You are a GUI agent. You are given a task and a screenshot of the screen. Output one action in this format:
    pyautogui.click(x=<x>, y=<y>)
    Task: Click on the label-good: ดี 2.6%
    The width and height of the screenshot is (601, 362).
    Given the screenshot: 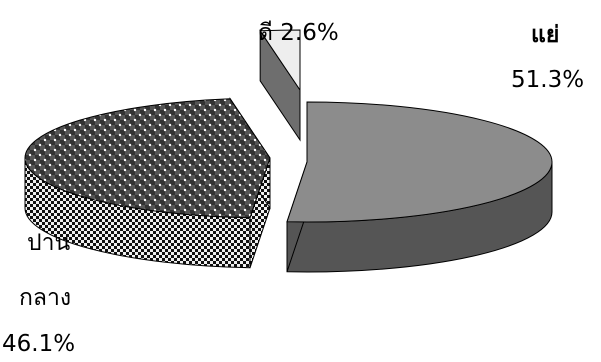 What is the action you would take?
    pyautogui.click(x=298, y=33)
    